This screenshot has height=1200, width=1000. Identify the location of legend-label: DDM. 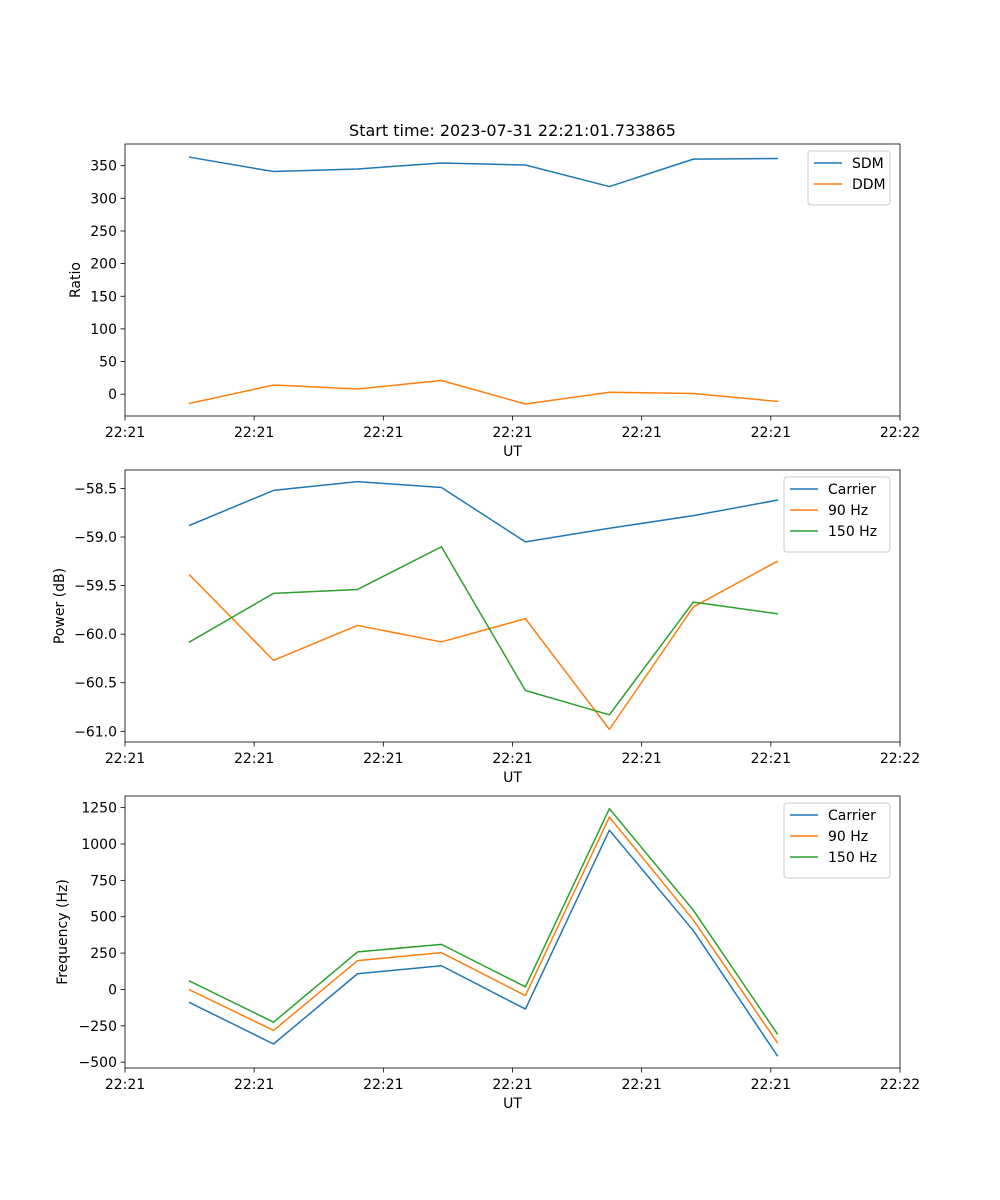
(869, 185).